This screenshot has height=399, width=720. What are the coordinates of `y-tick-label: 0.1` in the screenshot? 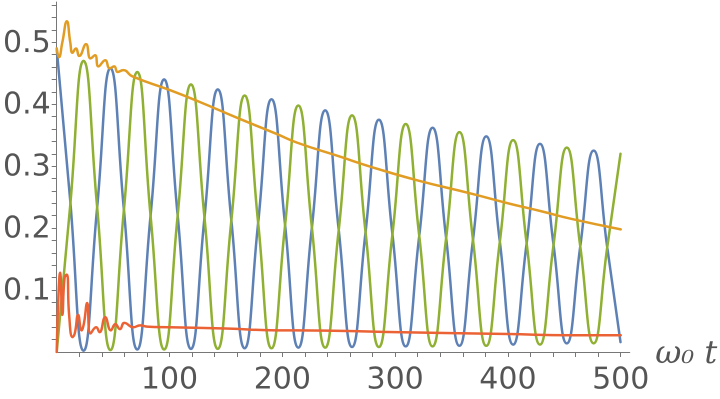 It's located at (26, 290).